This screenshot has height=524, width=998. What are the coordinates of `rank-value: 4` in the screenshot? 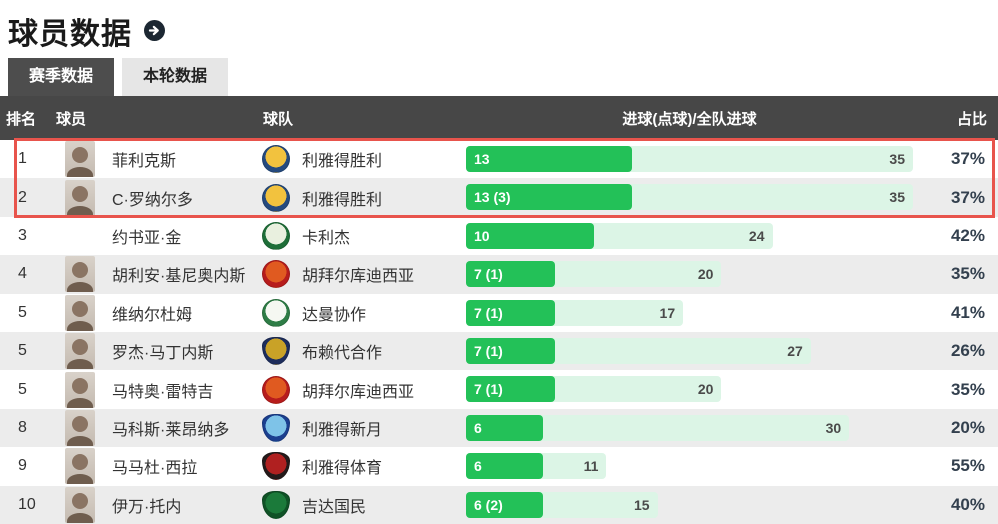 It's located at (22, 274).